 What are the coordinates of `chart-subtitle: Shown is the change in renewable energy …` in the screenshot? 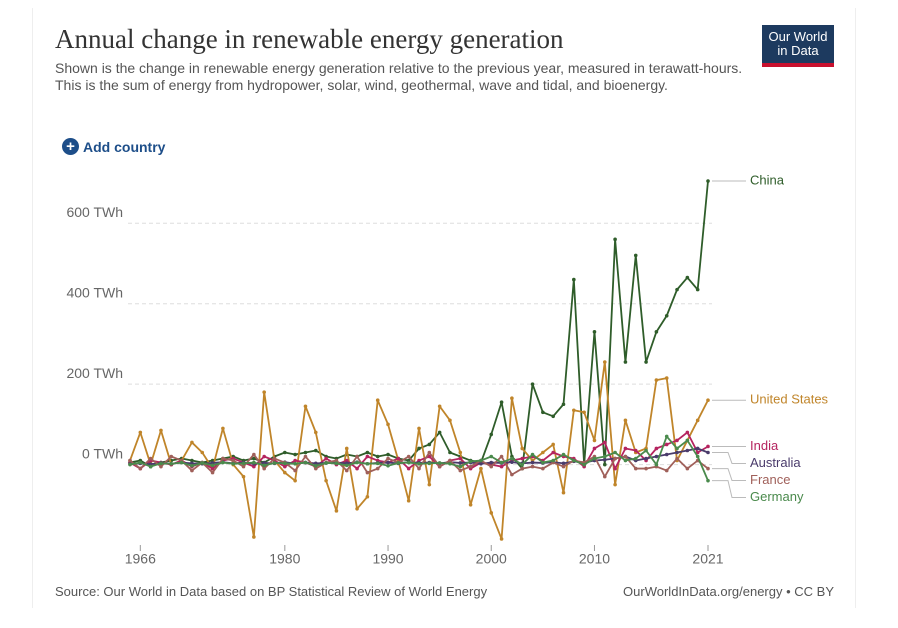 It's located at (399, 76).